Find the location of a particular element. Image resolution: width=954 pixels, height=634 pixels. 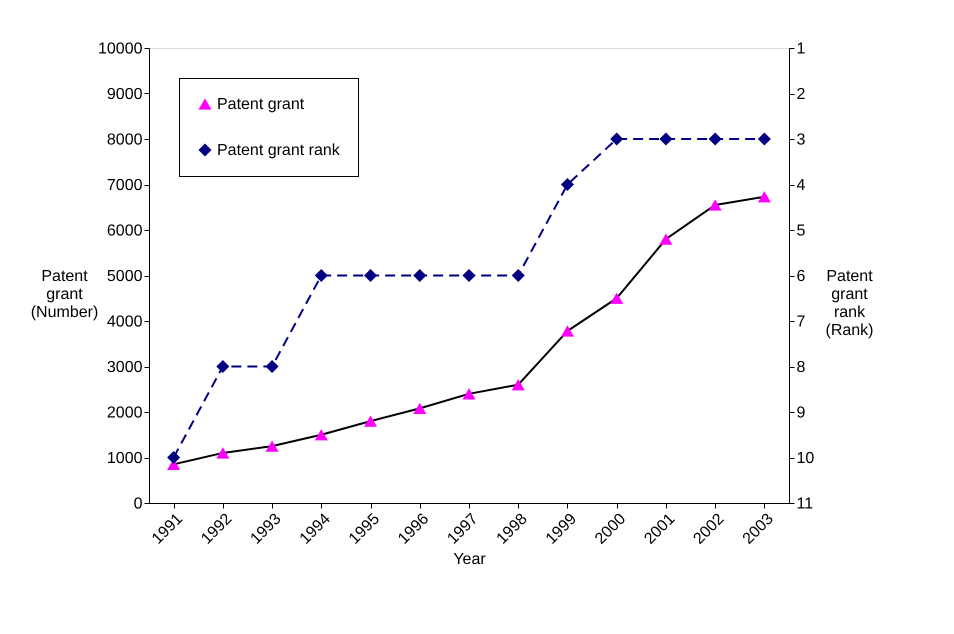

y-tick-label: 6000 is located at coordinates (124, 231).